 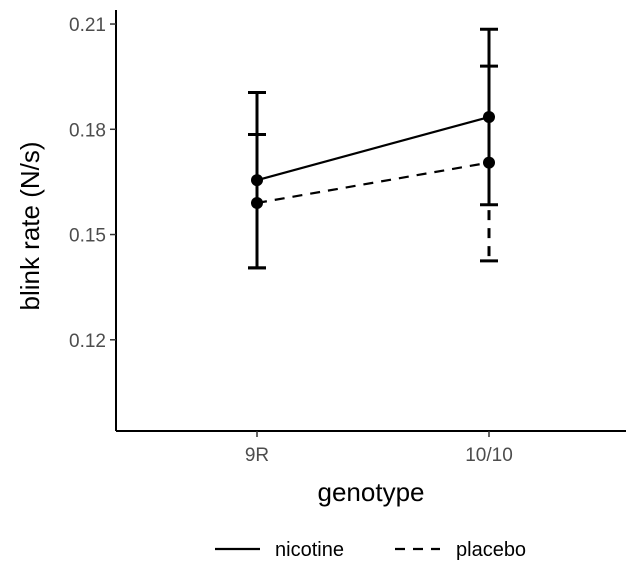 I want to click on y-tick-label: 0.15, so click(x=87, y=236).